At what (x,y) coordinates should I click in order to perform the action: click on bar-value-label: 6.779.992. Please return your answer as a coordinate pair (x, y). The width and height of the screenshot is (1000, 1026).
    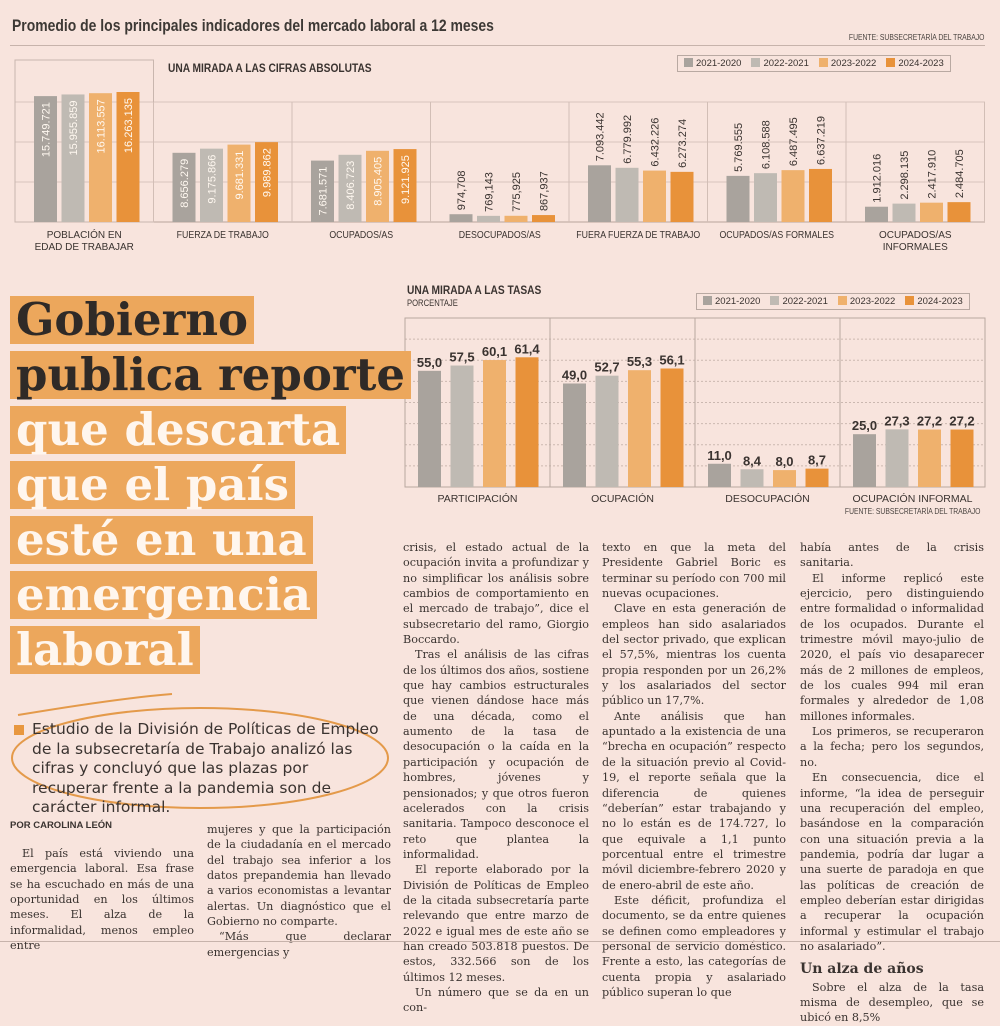
    Looking at the image, I should click on (628, 139).